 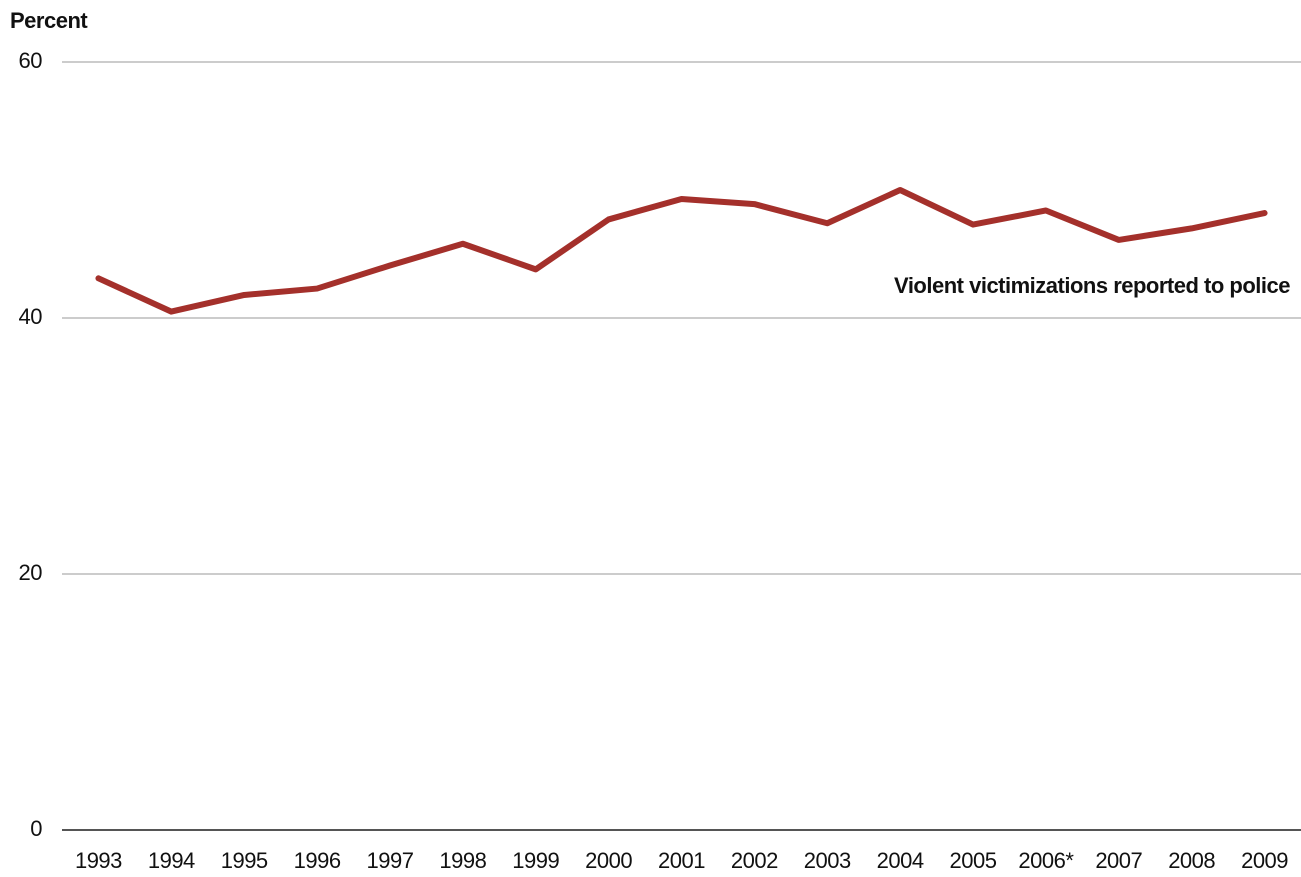 I want to click on x-tick-label: 1994, so click(x=171, y=860).